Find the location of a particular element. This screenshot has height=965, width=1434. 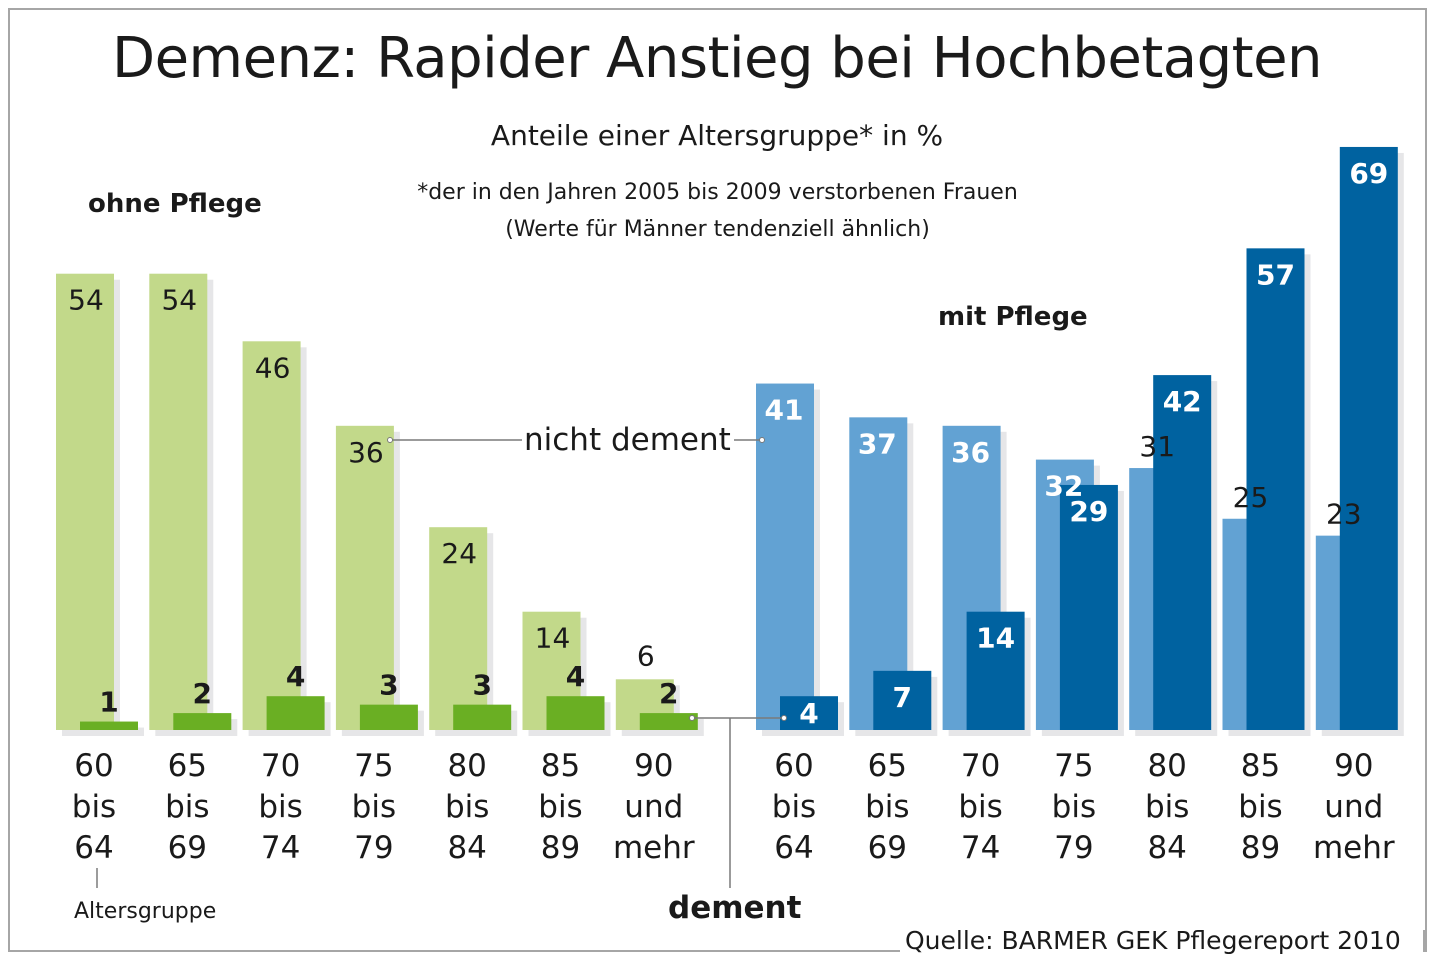

value-label-nicht-dement: 37 is located at coordinates (877, 443).